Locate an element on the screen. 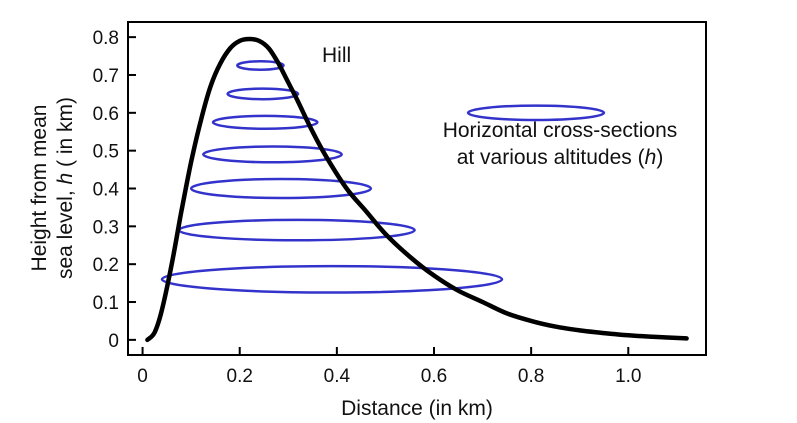 This screenshot has height=423, width=797. y-axis-title-line2: sea level, h ( in km) is located at coordinates (65, 188).